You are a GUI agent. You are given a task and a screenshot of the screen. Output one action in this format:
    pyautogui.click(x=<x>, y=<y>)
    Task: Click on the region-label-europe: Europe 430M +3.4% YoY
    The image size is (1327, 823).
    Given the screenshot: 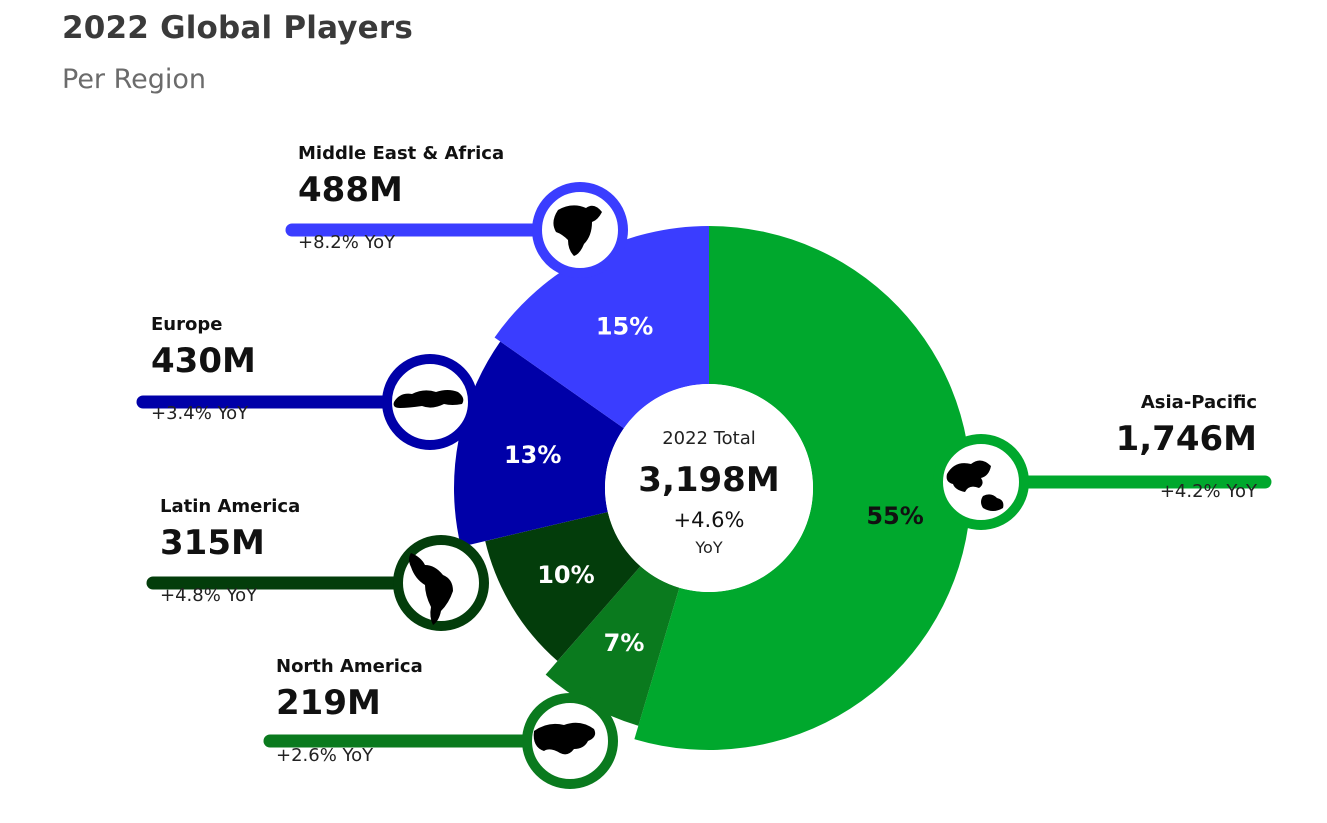 What is the action you would take?
    pyautogui.click(x=203, y=369)
    